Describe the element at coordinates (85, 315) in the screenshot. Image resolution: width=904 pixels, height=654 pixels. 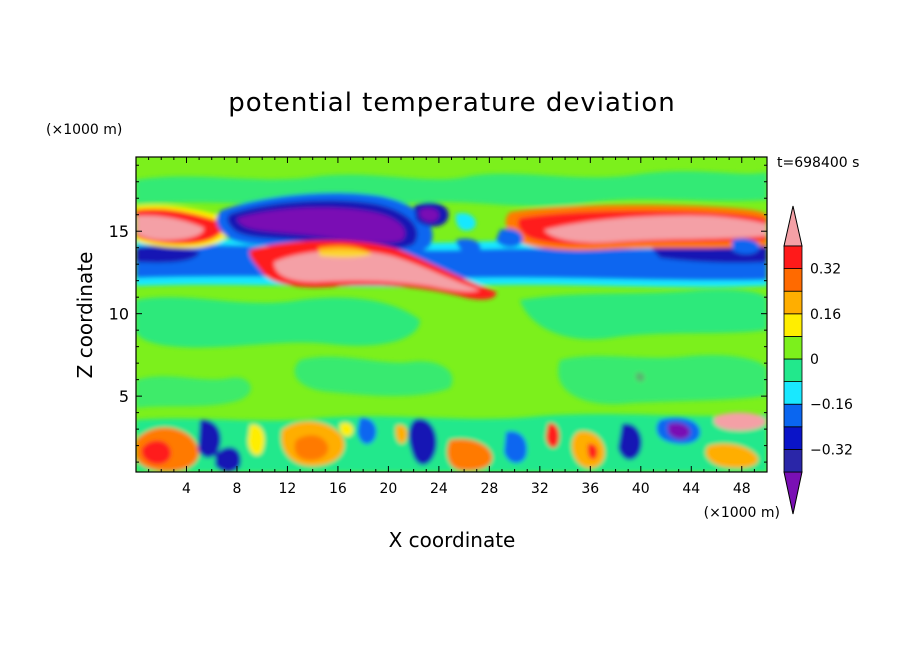
I see `y-axis-label: Z coordinate` at that location.